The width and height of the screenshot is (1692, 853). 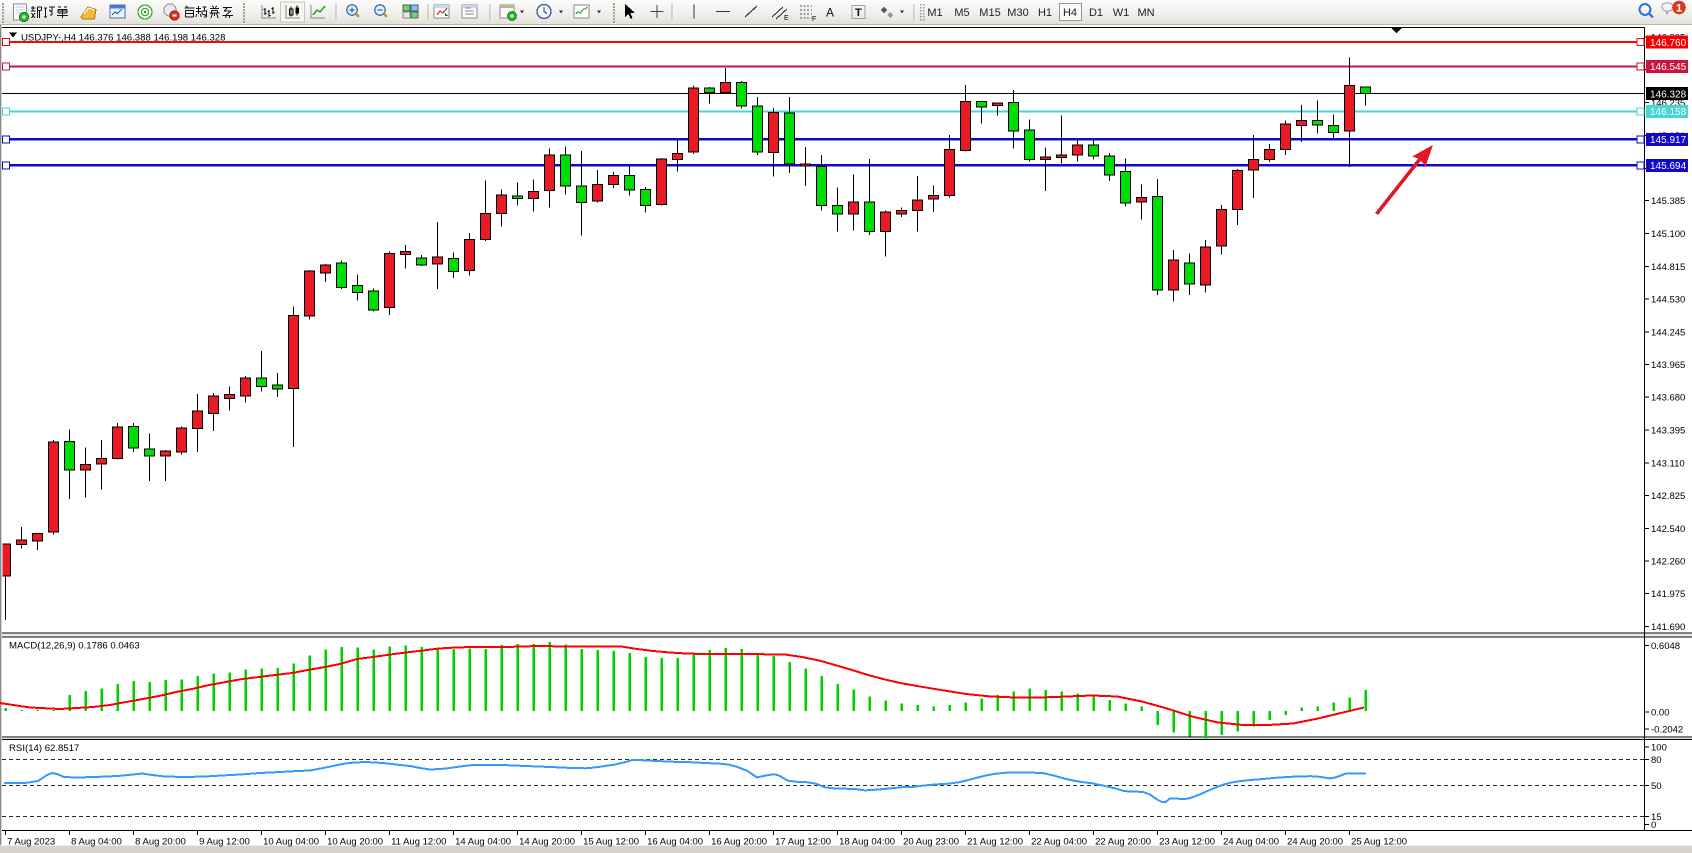 I want to click on svg-text: 25 Aug 12:00, so click(x=1379, y=842).